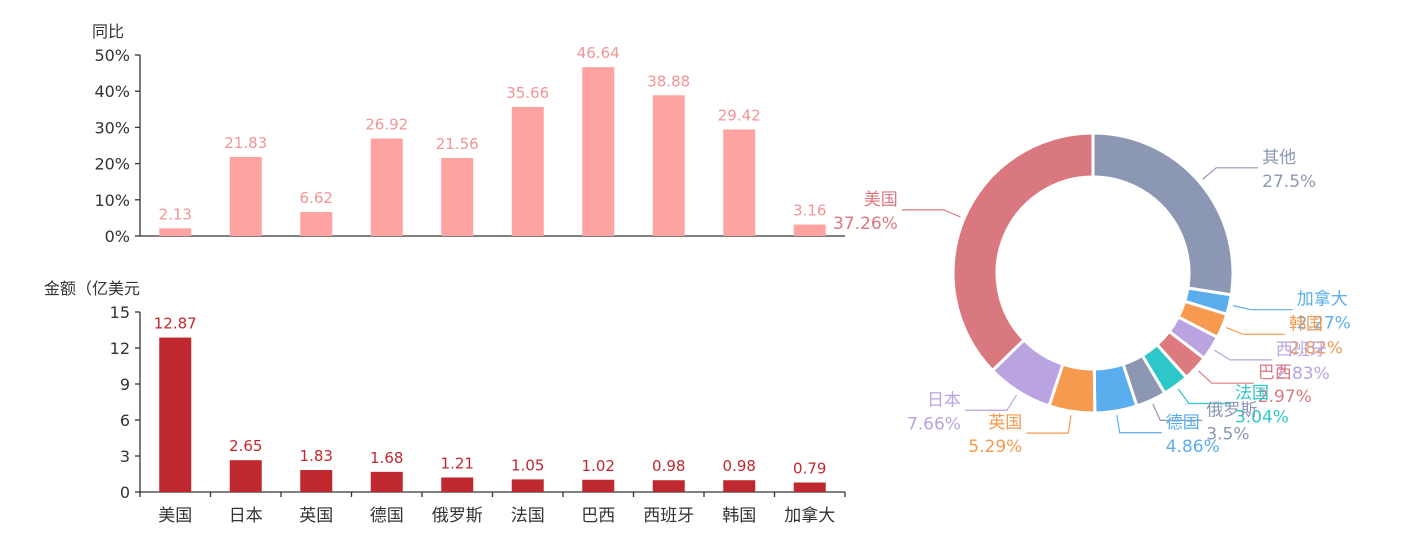  Describe the element at coordinates (865, 224) in the screenshot. I see `donut-slice-value: 37.26%` at that location.